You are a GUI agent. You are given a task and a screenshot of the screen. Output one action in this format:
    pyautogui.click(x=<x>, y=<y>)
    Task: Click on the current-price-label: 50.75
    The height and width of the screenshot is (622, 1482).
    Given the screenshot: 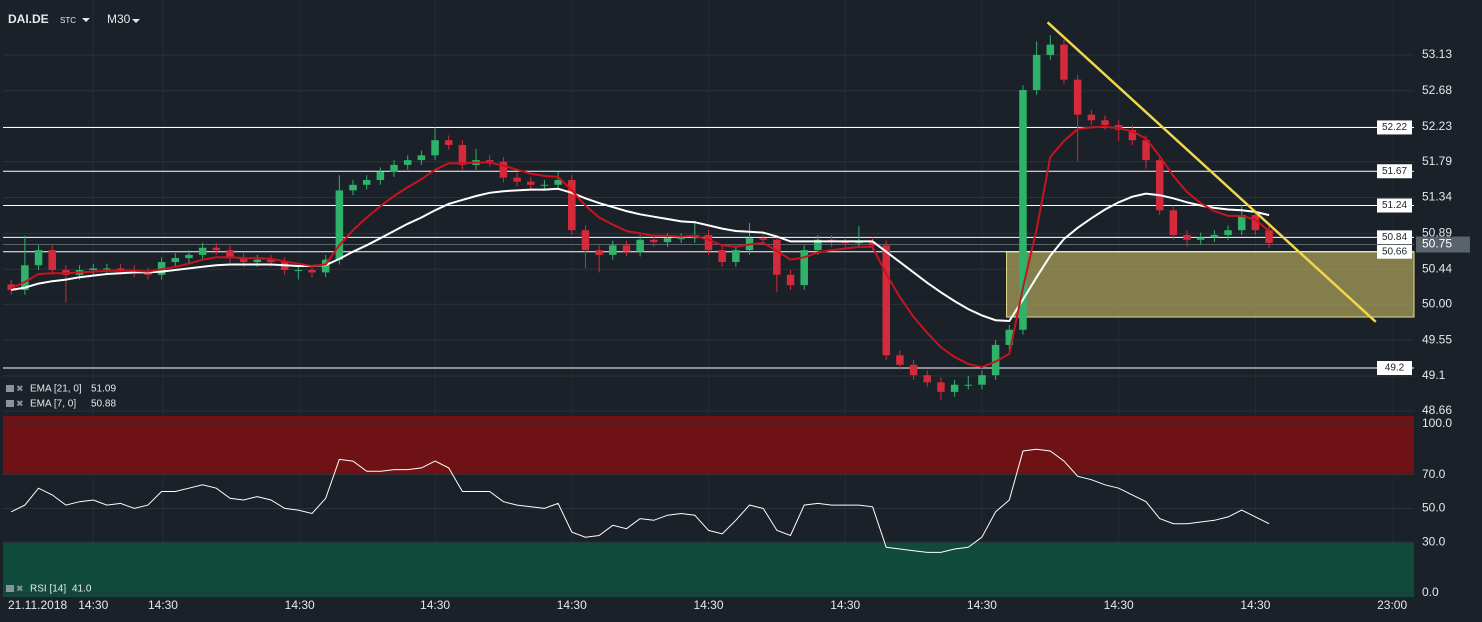 What is the action you would take?
    pyautogui.click(x=1437, y=244)
    